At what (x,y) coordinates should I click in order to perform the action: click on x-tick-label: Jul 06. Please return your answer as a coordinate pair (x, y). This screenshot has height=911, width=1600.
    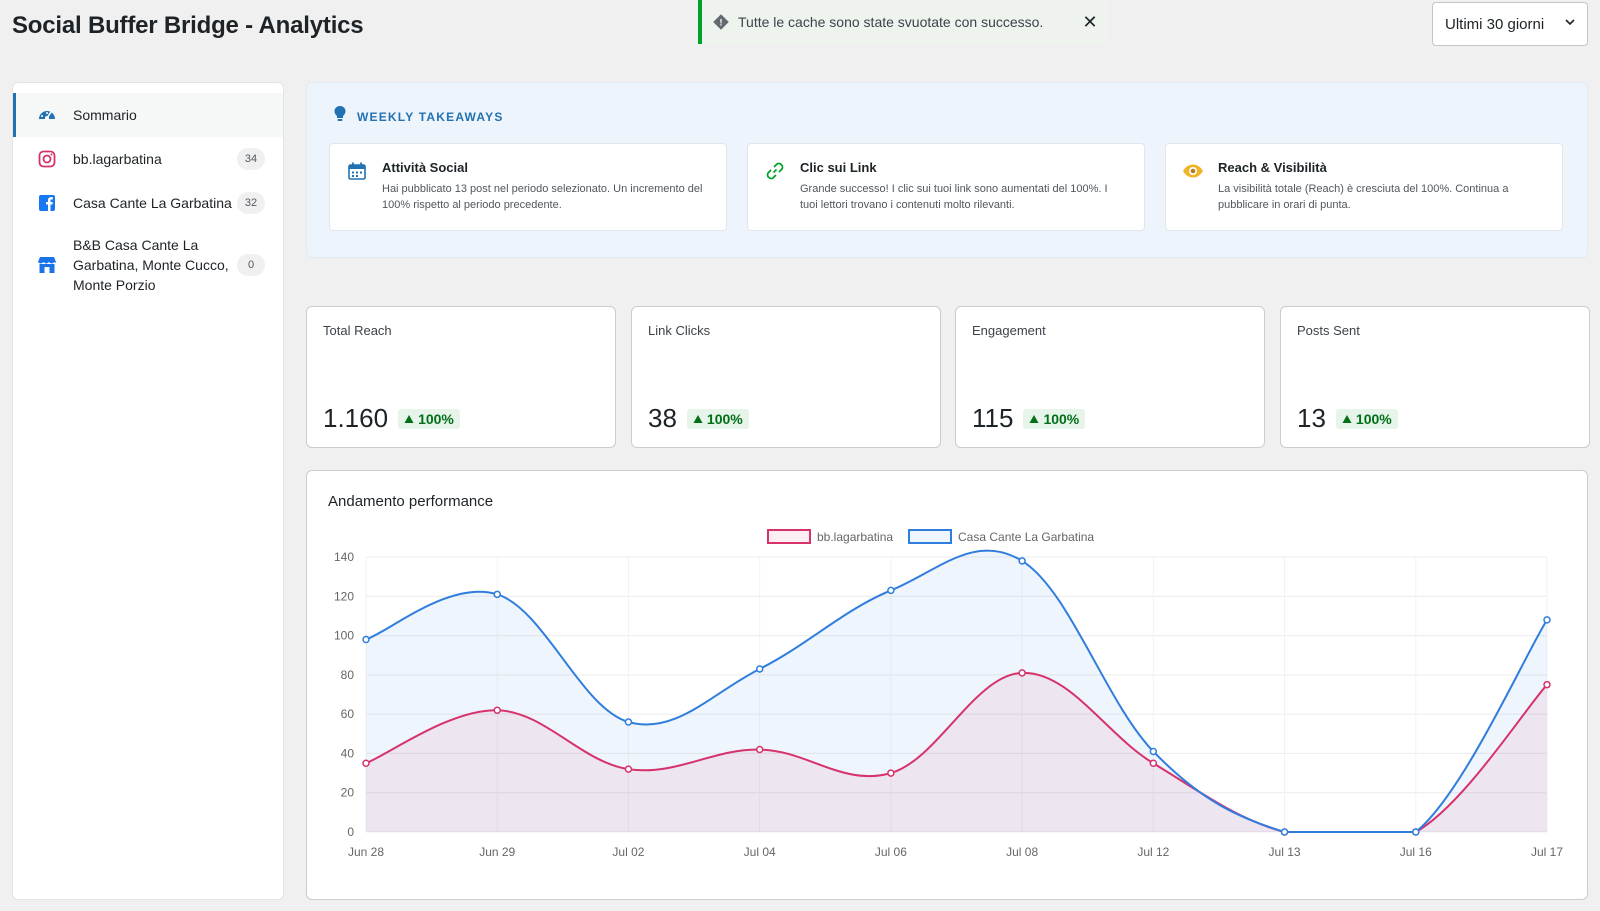
    Looking at the image, I should click on (891, 852).